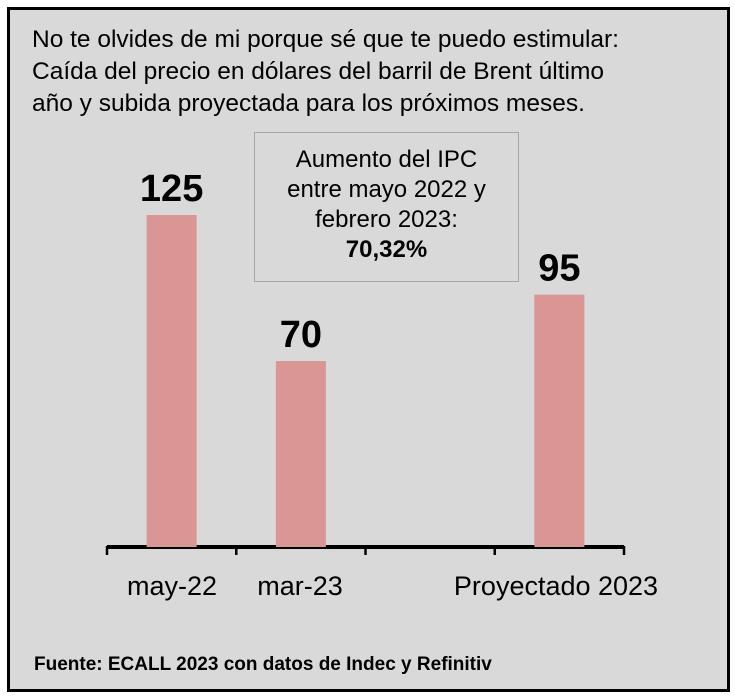  Describe the element at coordinates (172, 586) in the screenshot. I see `x-tick-label: may-22` at that location.